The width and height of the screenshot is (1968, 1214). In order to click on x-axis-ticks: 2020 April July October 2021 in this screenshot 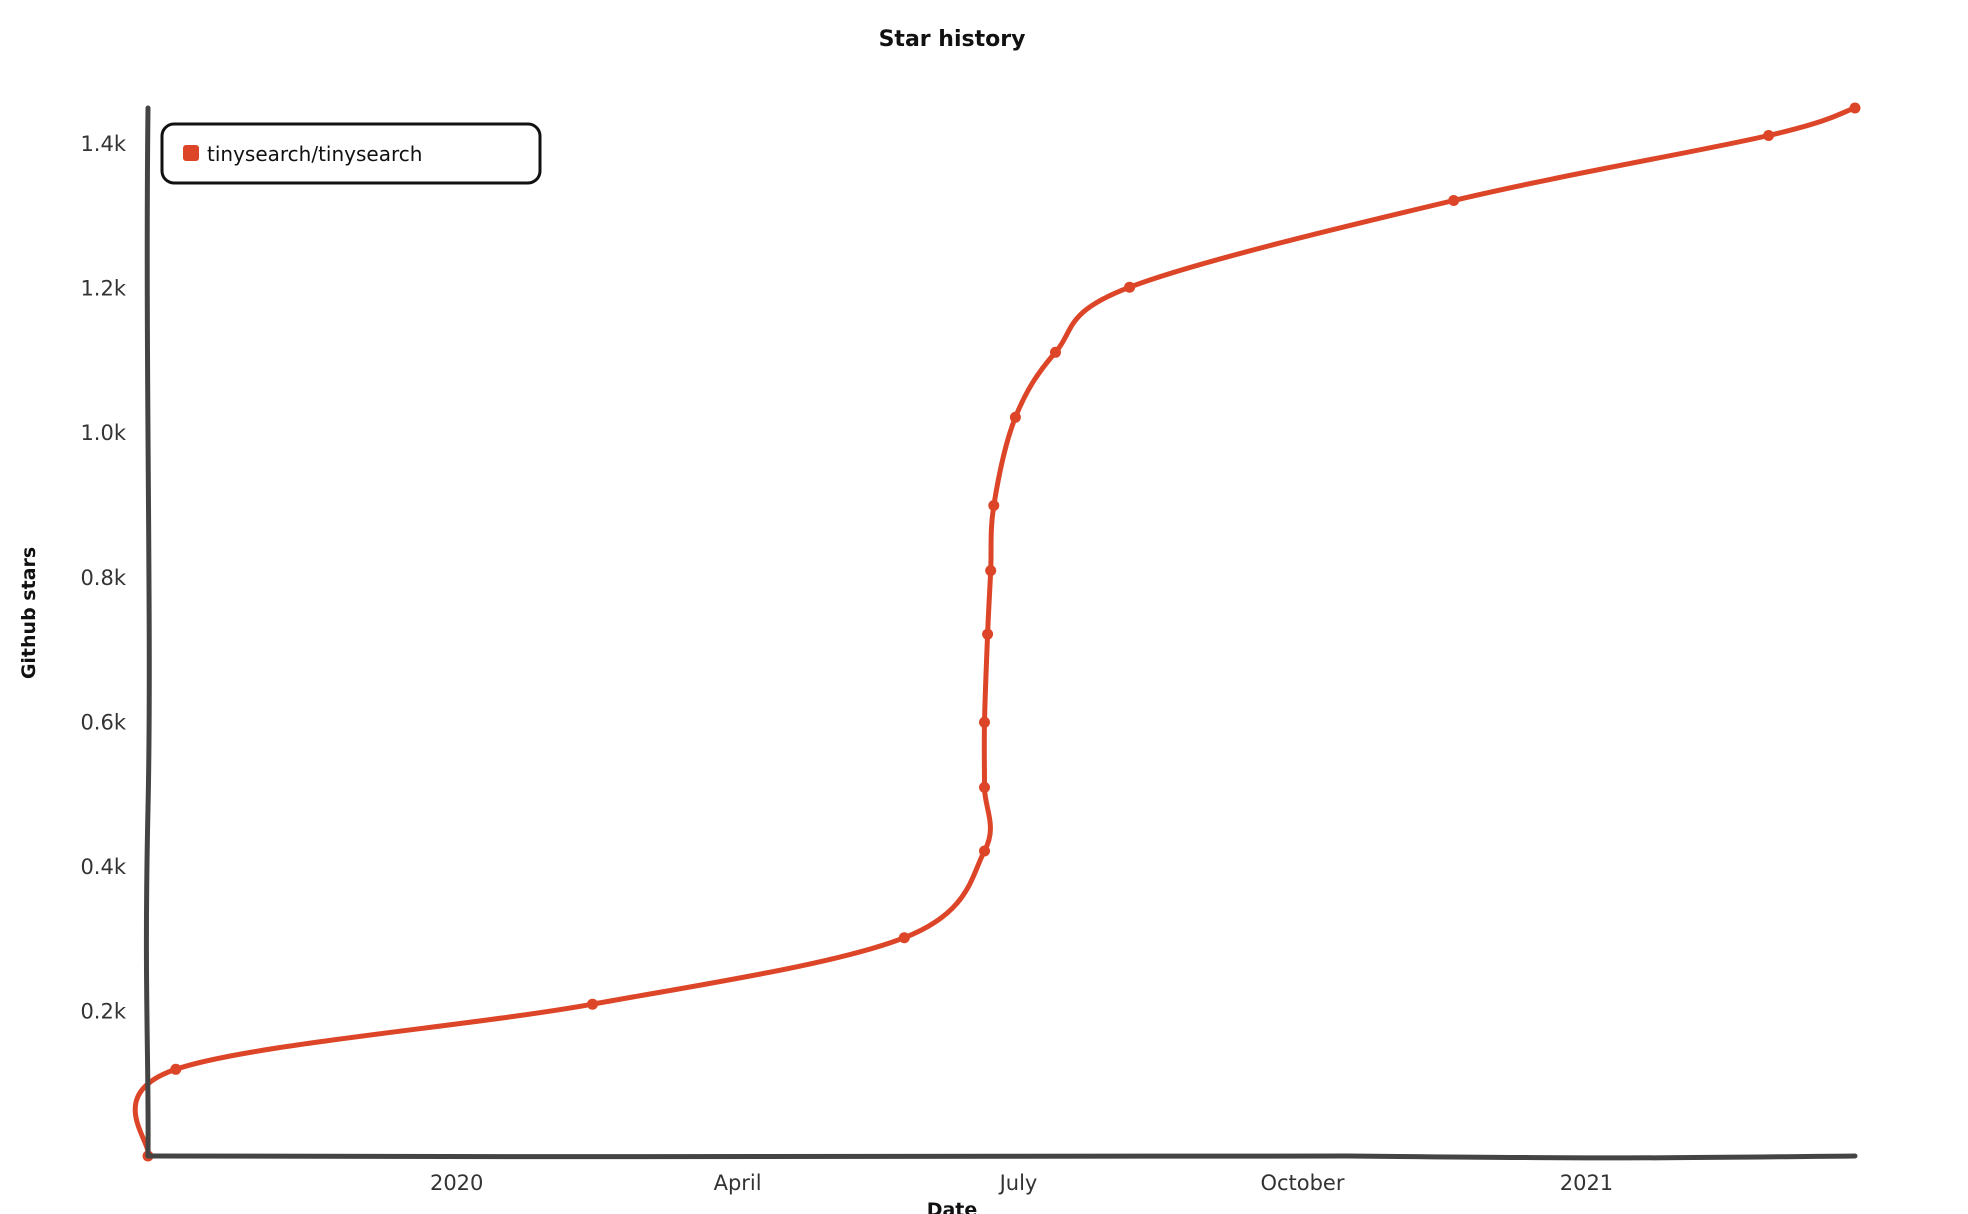, I will do `click(1021, 1183)`.